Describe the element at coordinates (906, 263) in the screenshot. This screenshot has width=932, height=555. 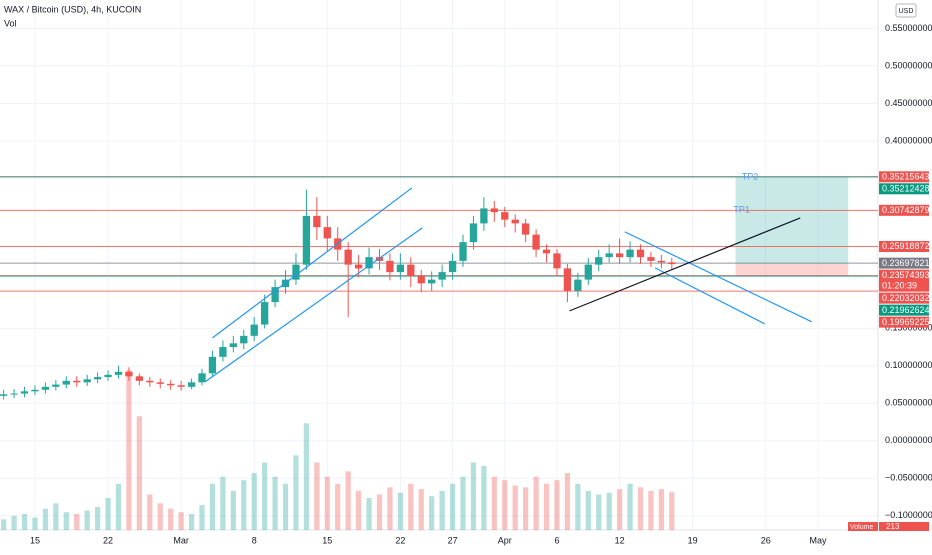
I see `price-label: 0.23697821` at that location.